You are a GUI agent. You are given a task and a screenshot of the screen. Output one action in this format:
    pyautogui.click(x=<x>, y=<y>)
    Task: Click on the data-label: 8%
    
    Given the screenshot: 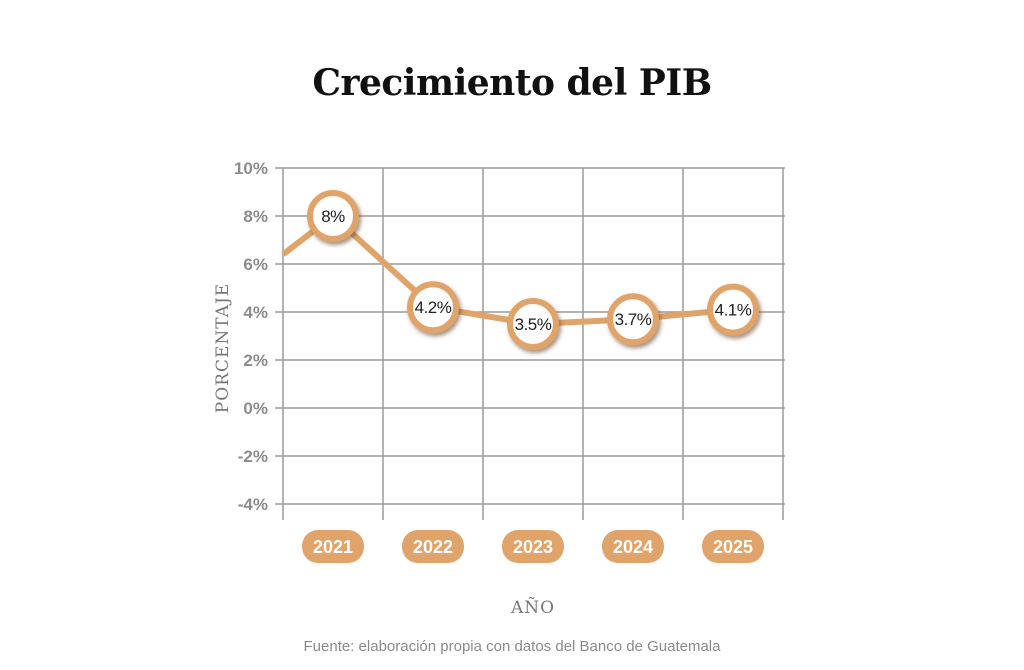 What is the action you would take?
    pyautogui.click(x=333, y=216)
    